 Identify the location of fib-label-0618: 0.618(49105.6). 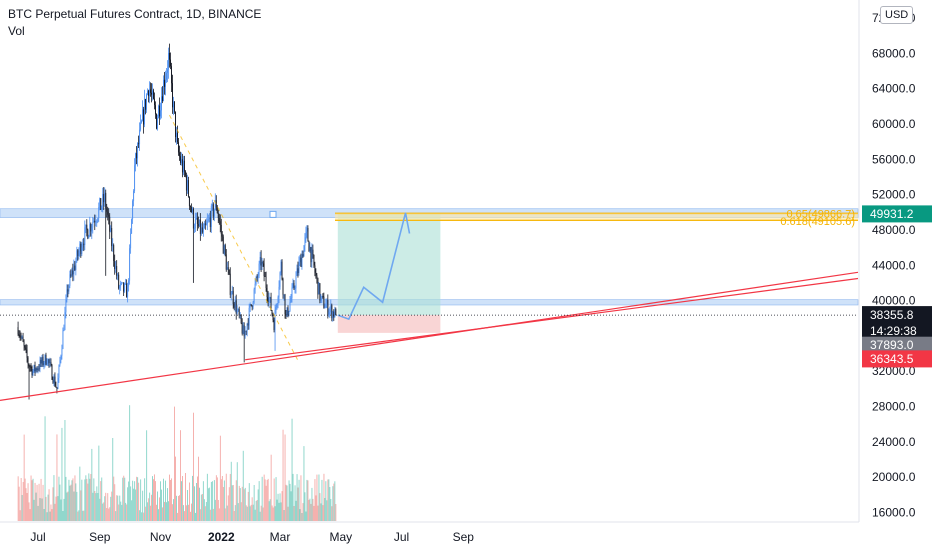
(817, 222).